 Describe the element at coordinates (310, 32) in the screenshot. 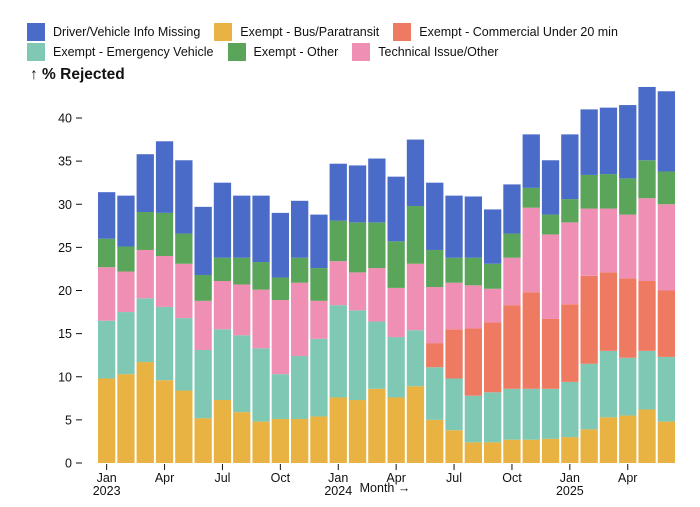

I see `legend-label: Exempt - Bus/Paratransit` at that location.